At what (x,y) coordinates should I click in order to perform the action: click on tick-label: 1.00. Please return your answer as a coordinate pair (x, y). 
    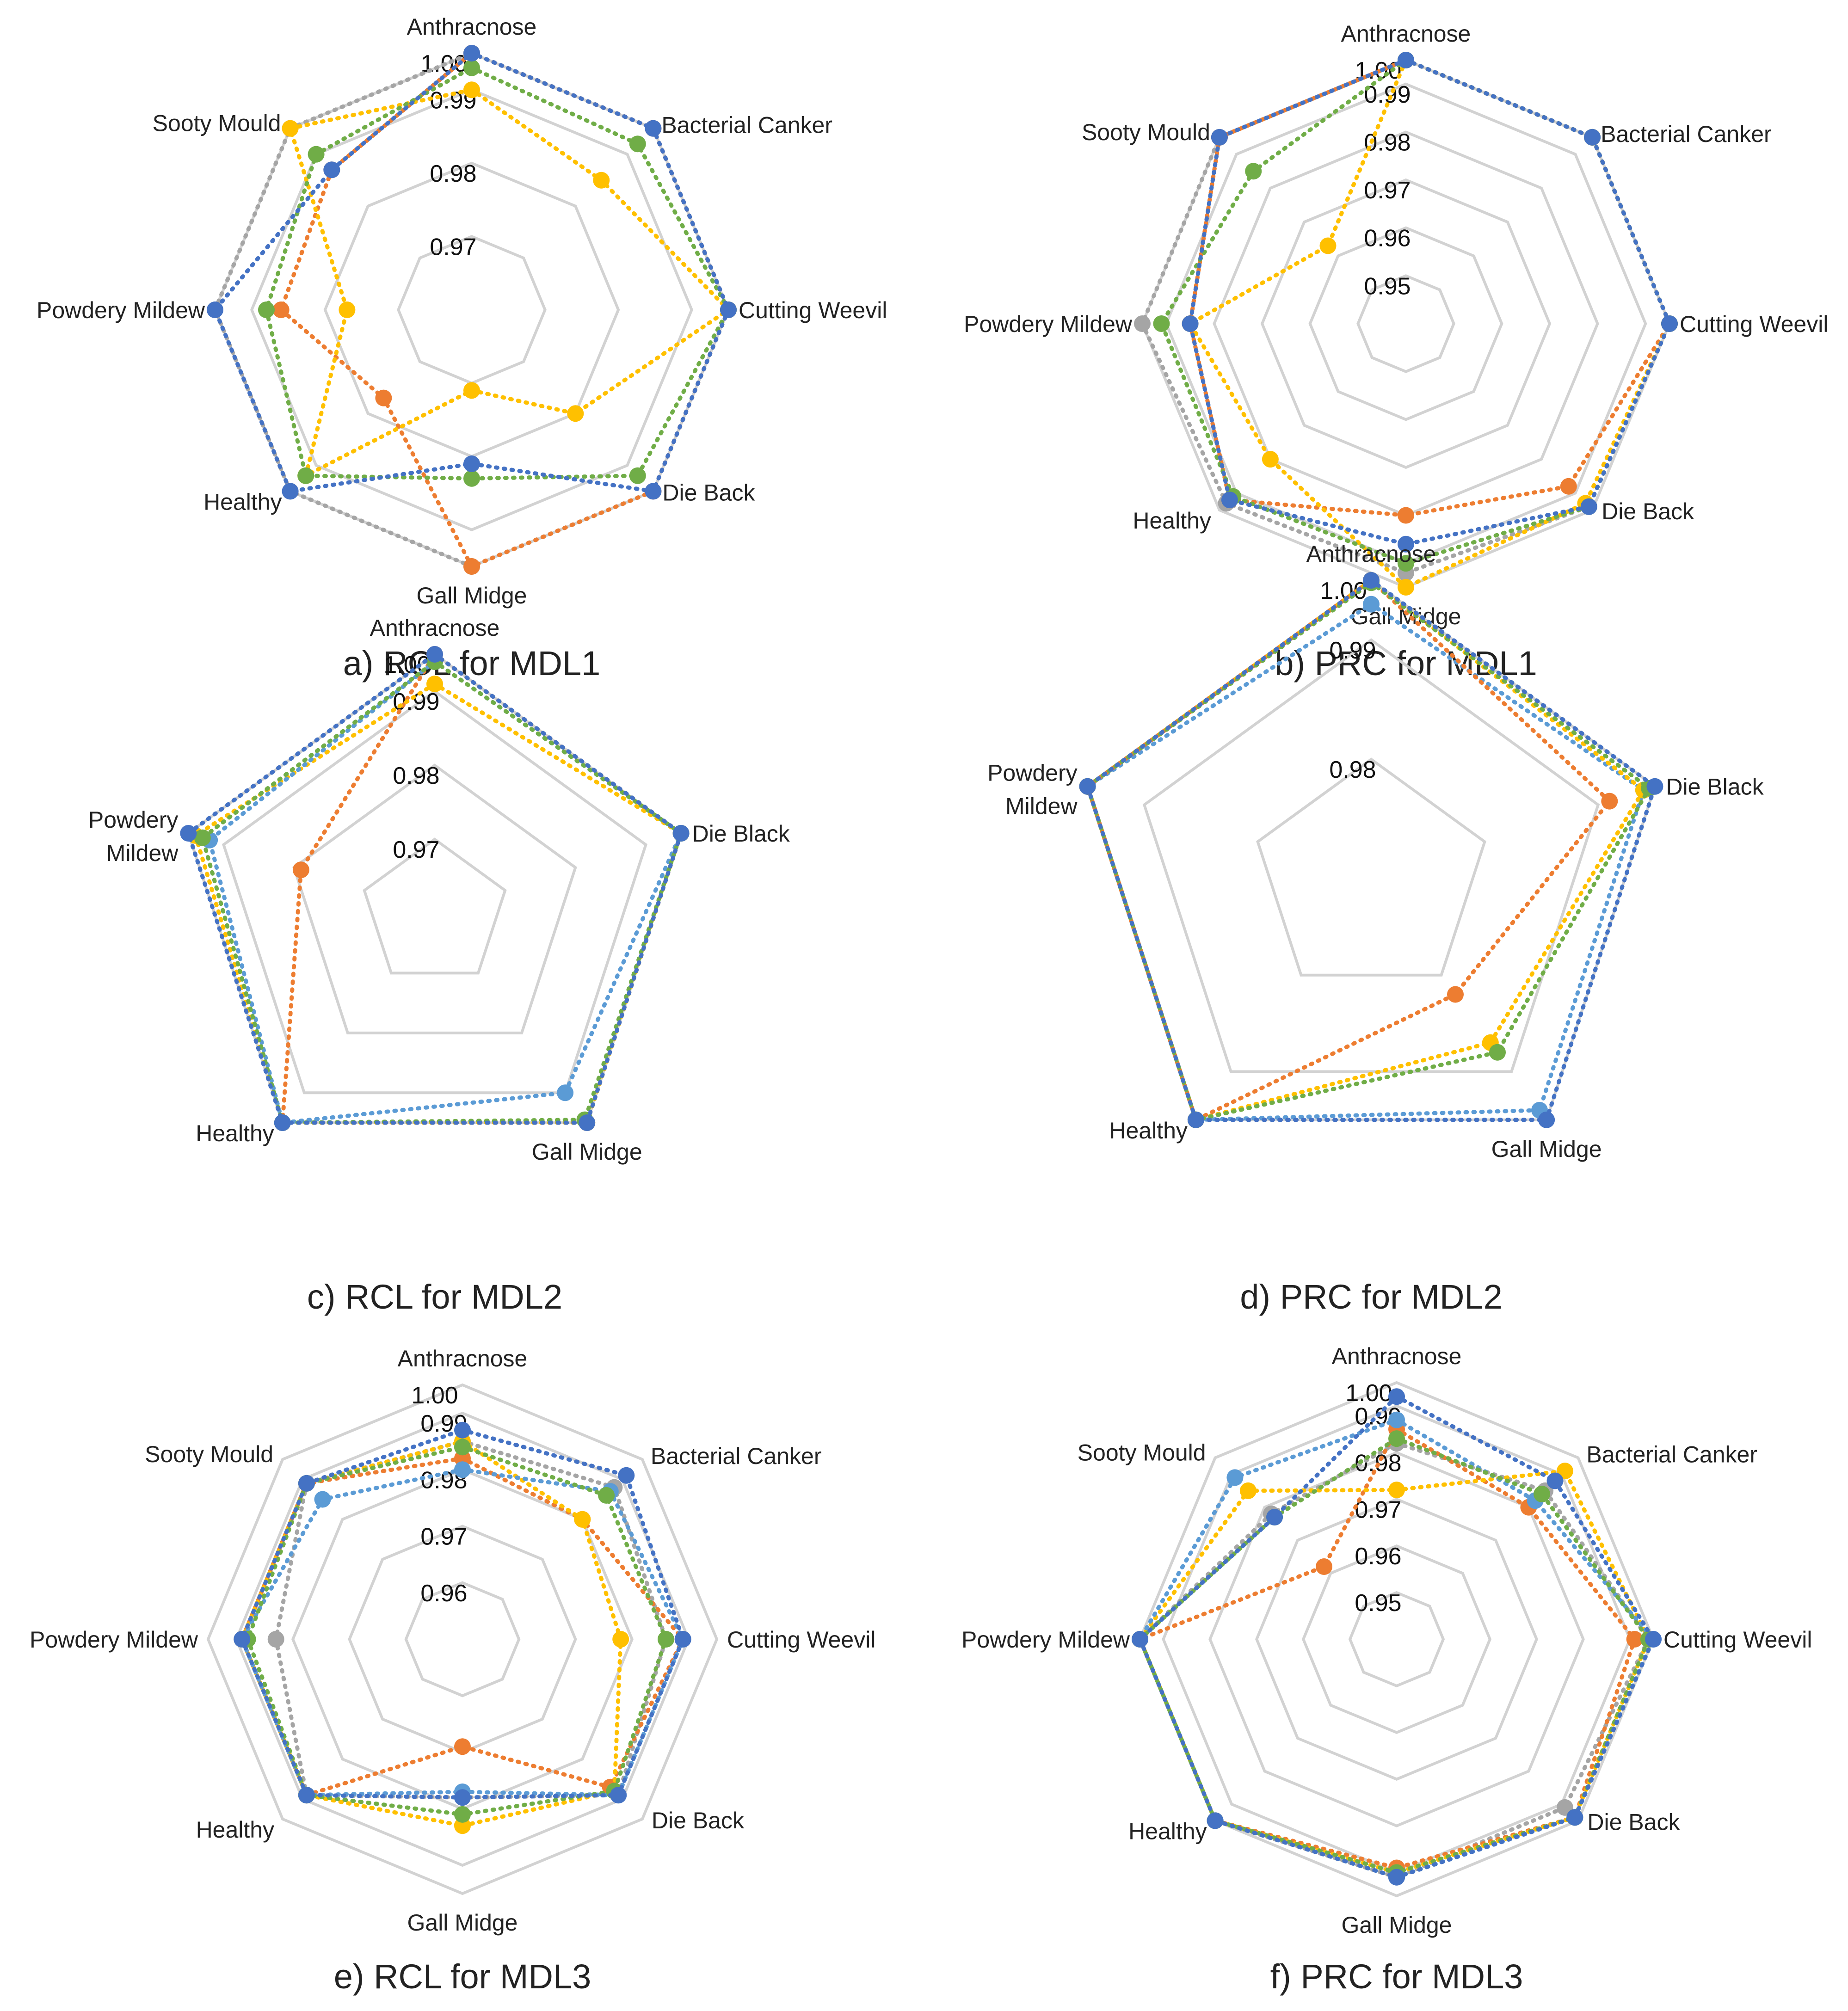
    Looking at the image, I should click on (1368, 1393).